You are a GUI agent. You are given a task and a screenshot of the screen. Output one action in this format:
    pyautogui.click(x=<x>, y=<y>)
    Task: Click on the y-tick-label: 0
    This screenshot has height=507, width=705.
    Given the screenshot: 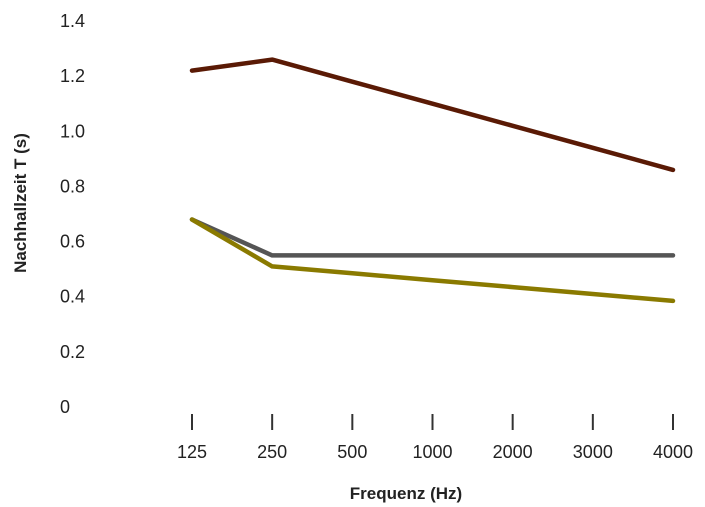 What is the action you would take?
    pyautogui.click(x=65, y=407)
    